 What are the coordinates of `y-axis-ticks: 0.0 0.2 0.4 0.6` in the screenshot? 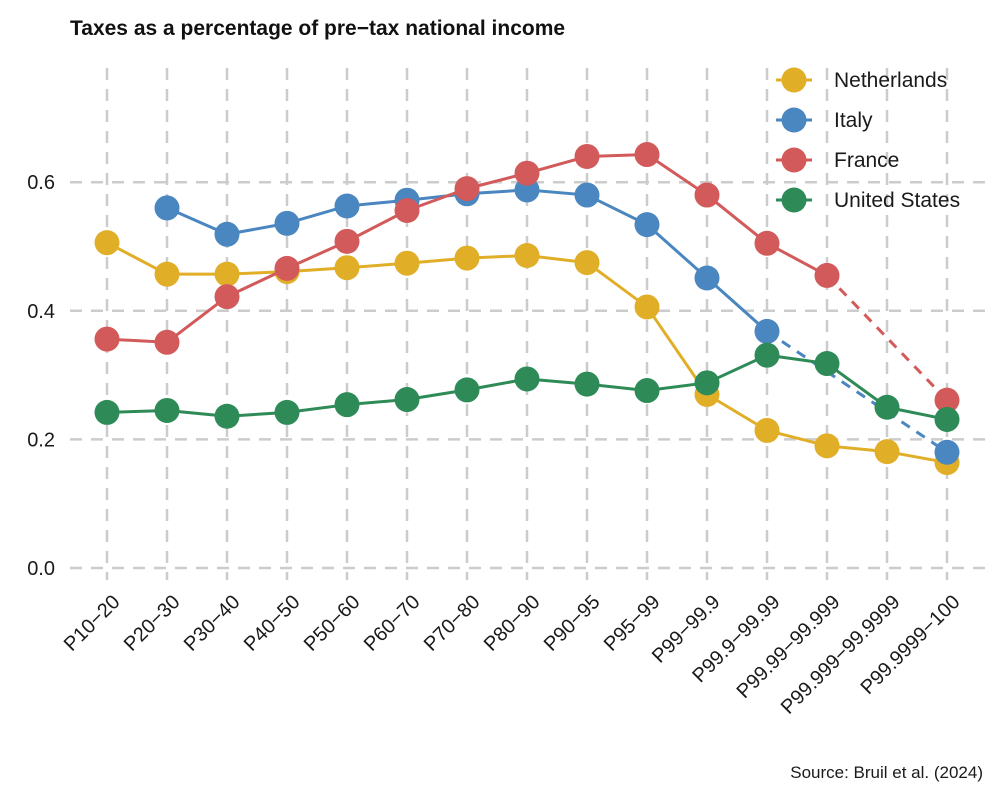 It's located at (41, 376).